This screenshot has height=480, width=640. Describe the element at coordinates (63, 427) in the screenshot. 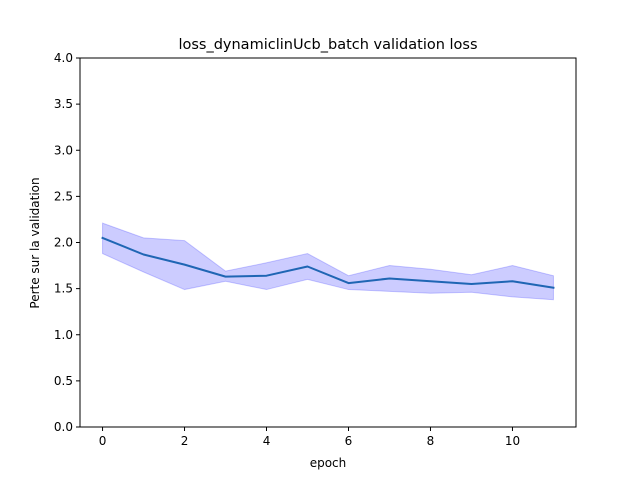

I see `y-tick-label: 0.0` at that location.